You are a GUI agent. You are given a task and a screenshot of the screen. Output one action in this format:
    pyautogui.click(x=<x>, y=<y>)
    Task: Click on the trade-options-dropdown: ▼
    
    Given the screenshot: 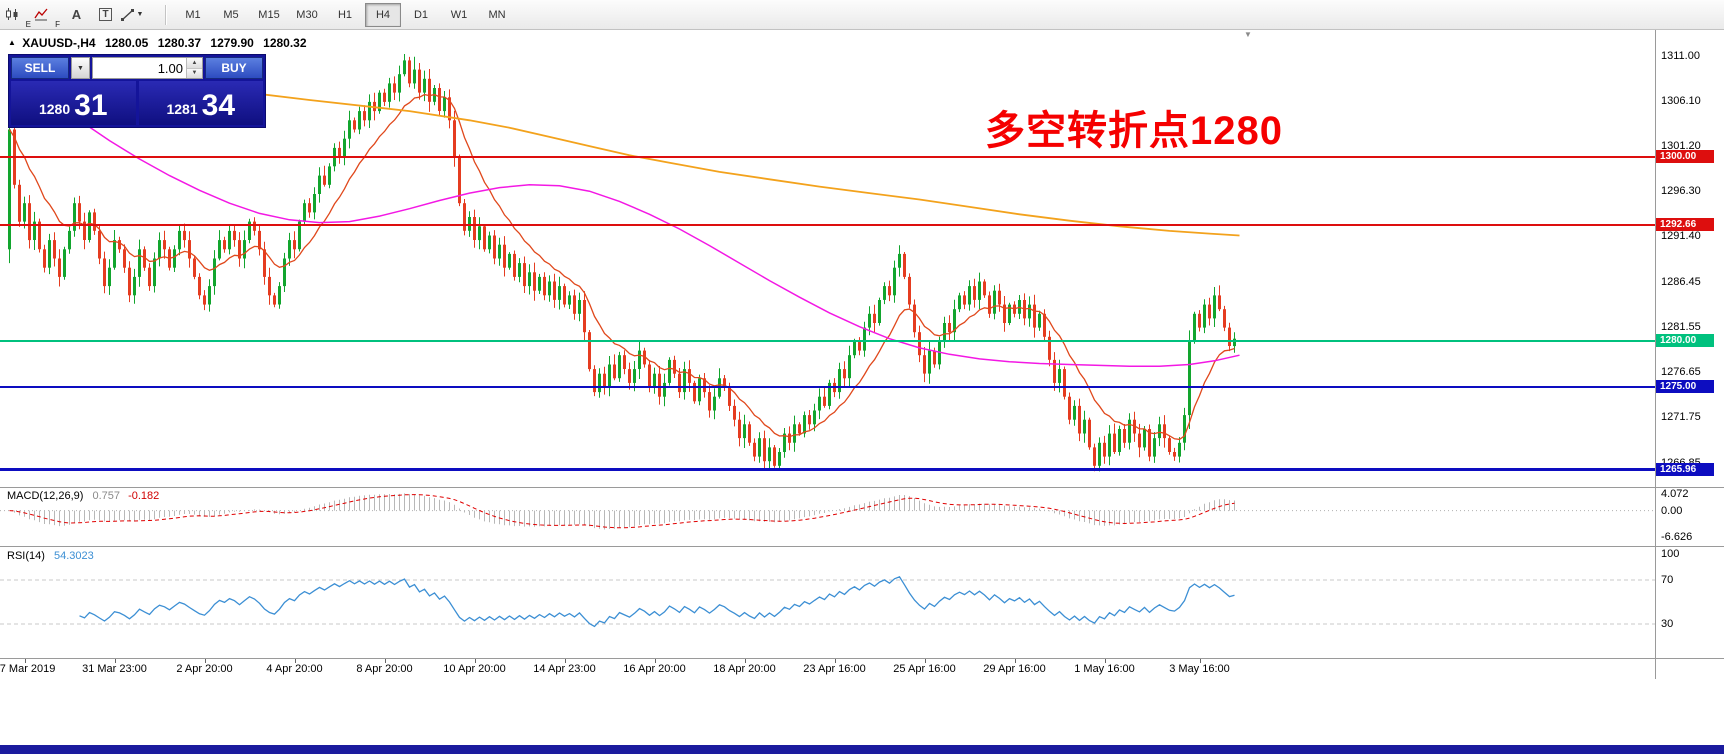 What is the action you would take?
    pyautogui.click(x=80, y=68)
    